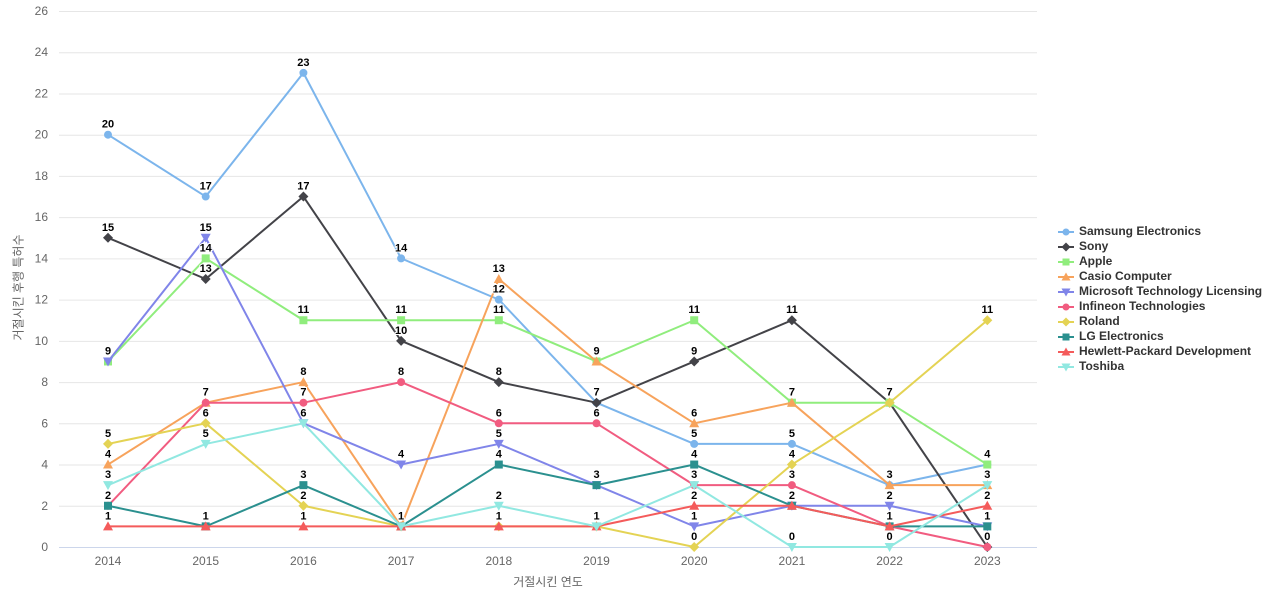 The image size is (1280, 600). I want to click on svg-text: 17, so click(303, 187).